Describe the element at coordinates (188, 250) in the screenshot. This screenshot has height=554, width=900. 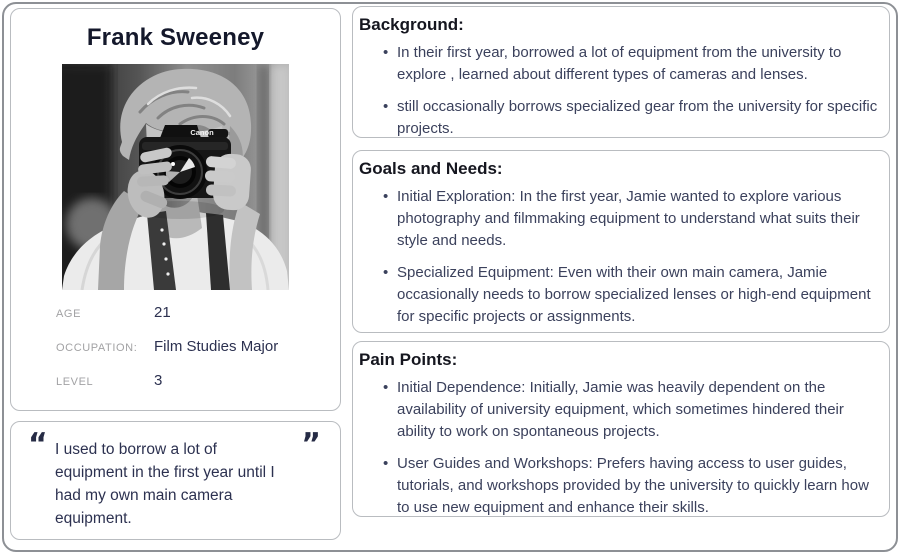
I see `camera-strap` at that location.